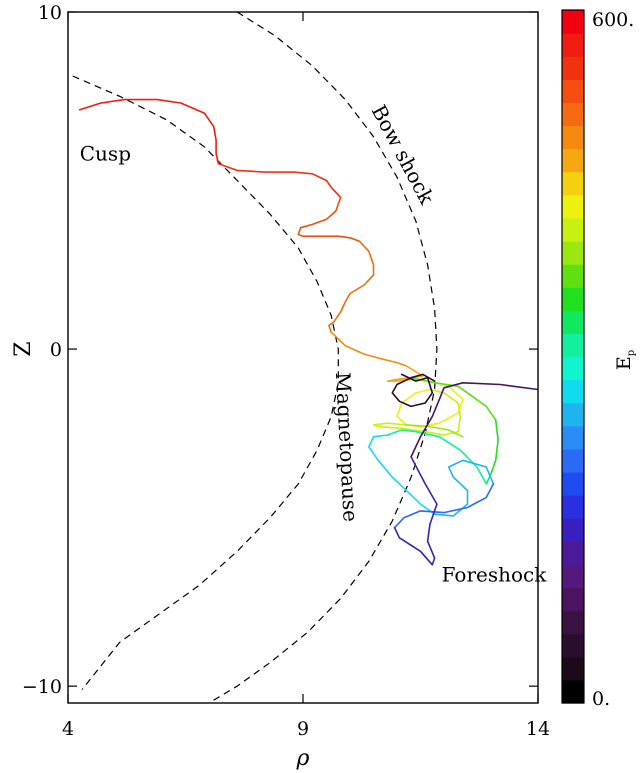  Describe the element at coordinates (601, 699) in the screenshot. I see `colorbar-min-label: 0.` at that location.